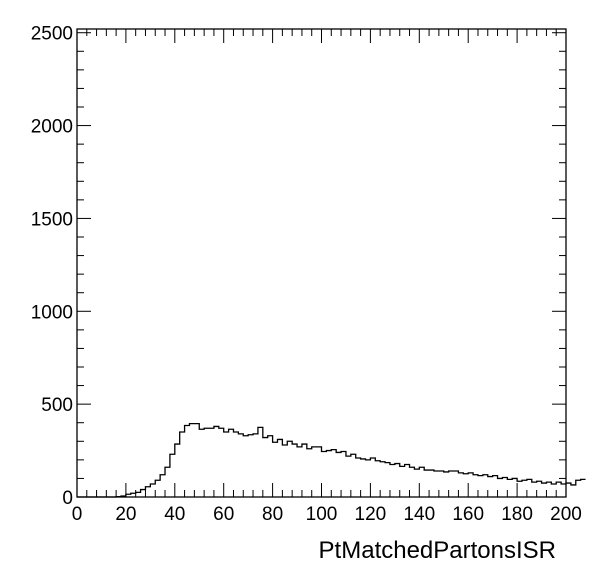  Describe the element at coordinates (272, 514) in the screenshot. I see `x-tick-label: 80` at that location.